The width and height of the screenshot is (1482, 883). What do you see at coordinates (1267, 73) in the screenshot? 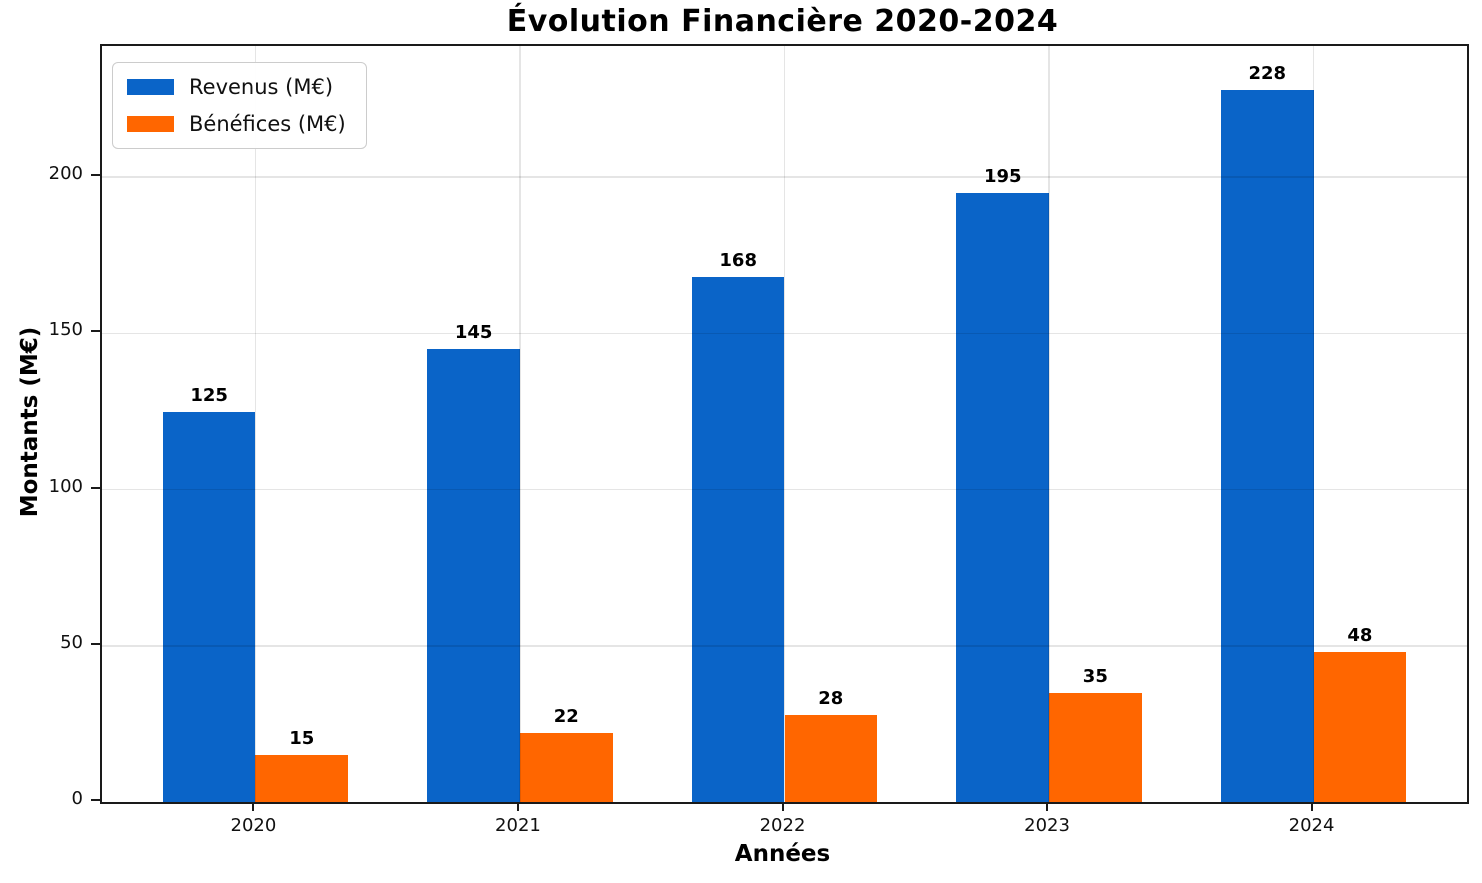
I see `bar-value-revenus-2024: 228` at bounding box center [1267, 73].